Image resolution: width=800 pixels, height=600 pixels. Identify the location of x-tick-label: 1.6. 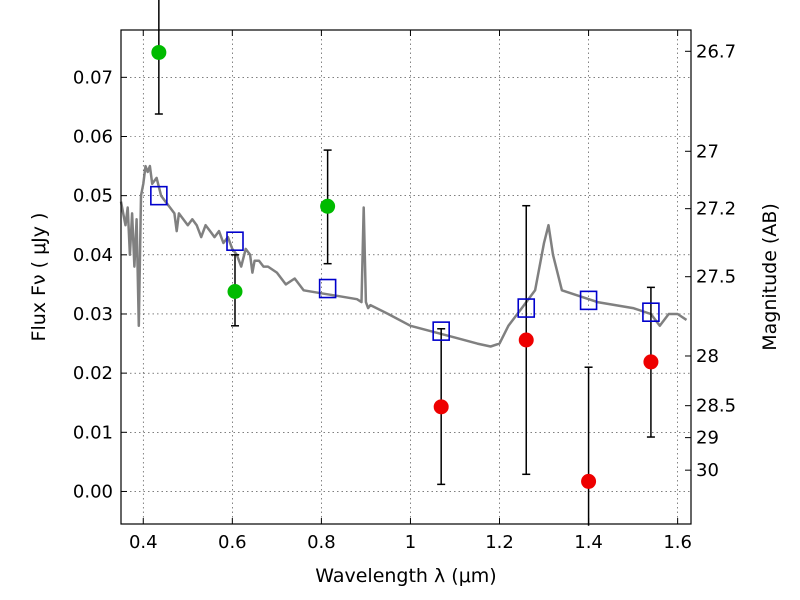
(677, 542).